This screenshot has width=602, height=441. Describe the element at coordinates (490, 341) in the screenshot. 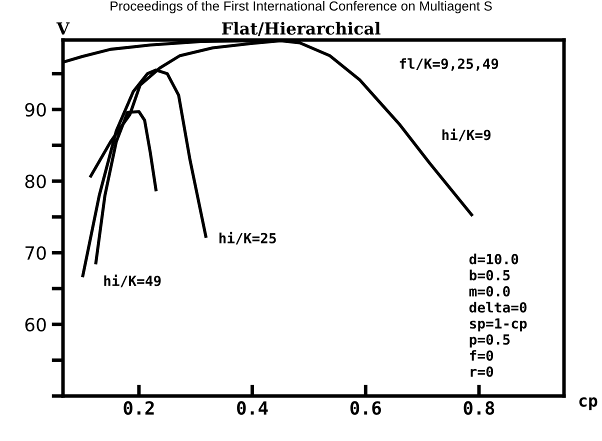

I see `annotation: p=0.5` at that location.